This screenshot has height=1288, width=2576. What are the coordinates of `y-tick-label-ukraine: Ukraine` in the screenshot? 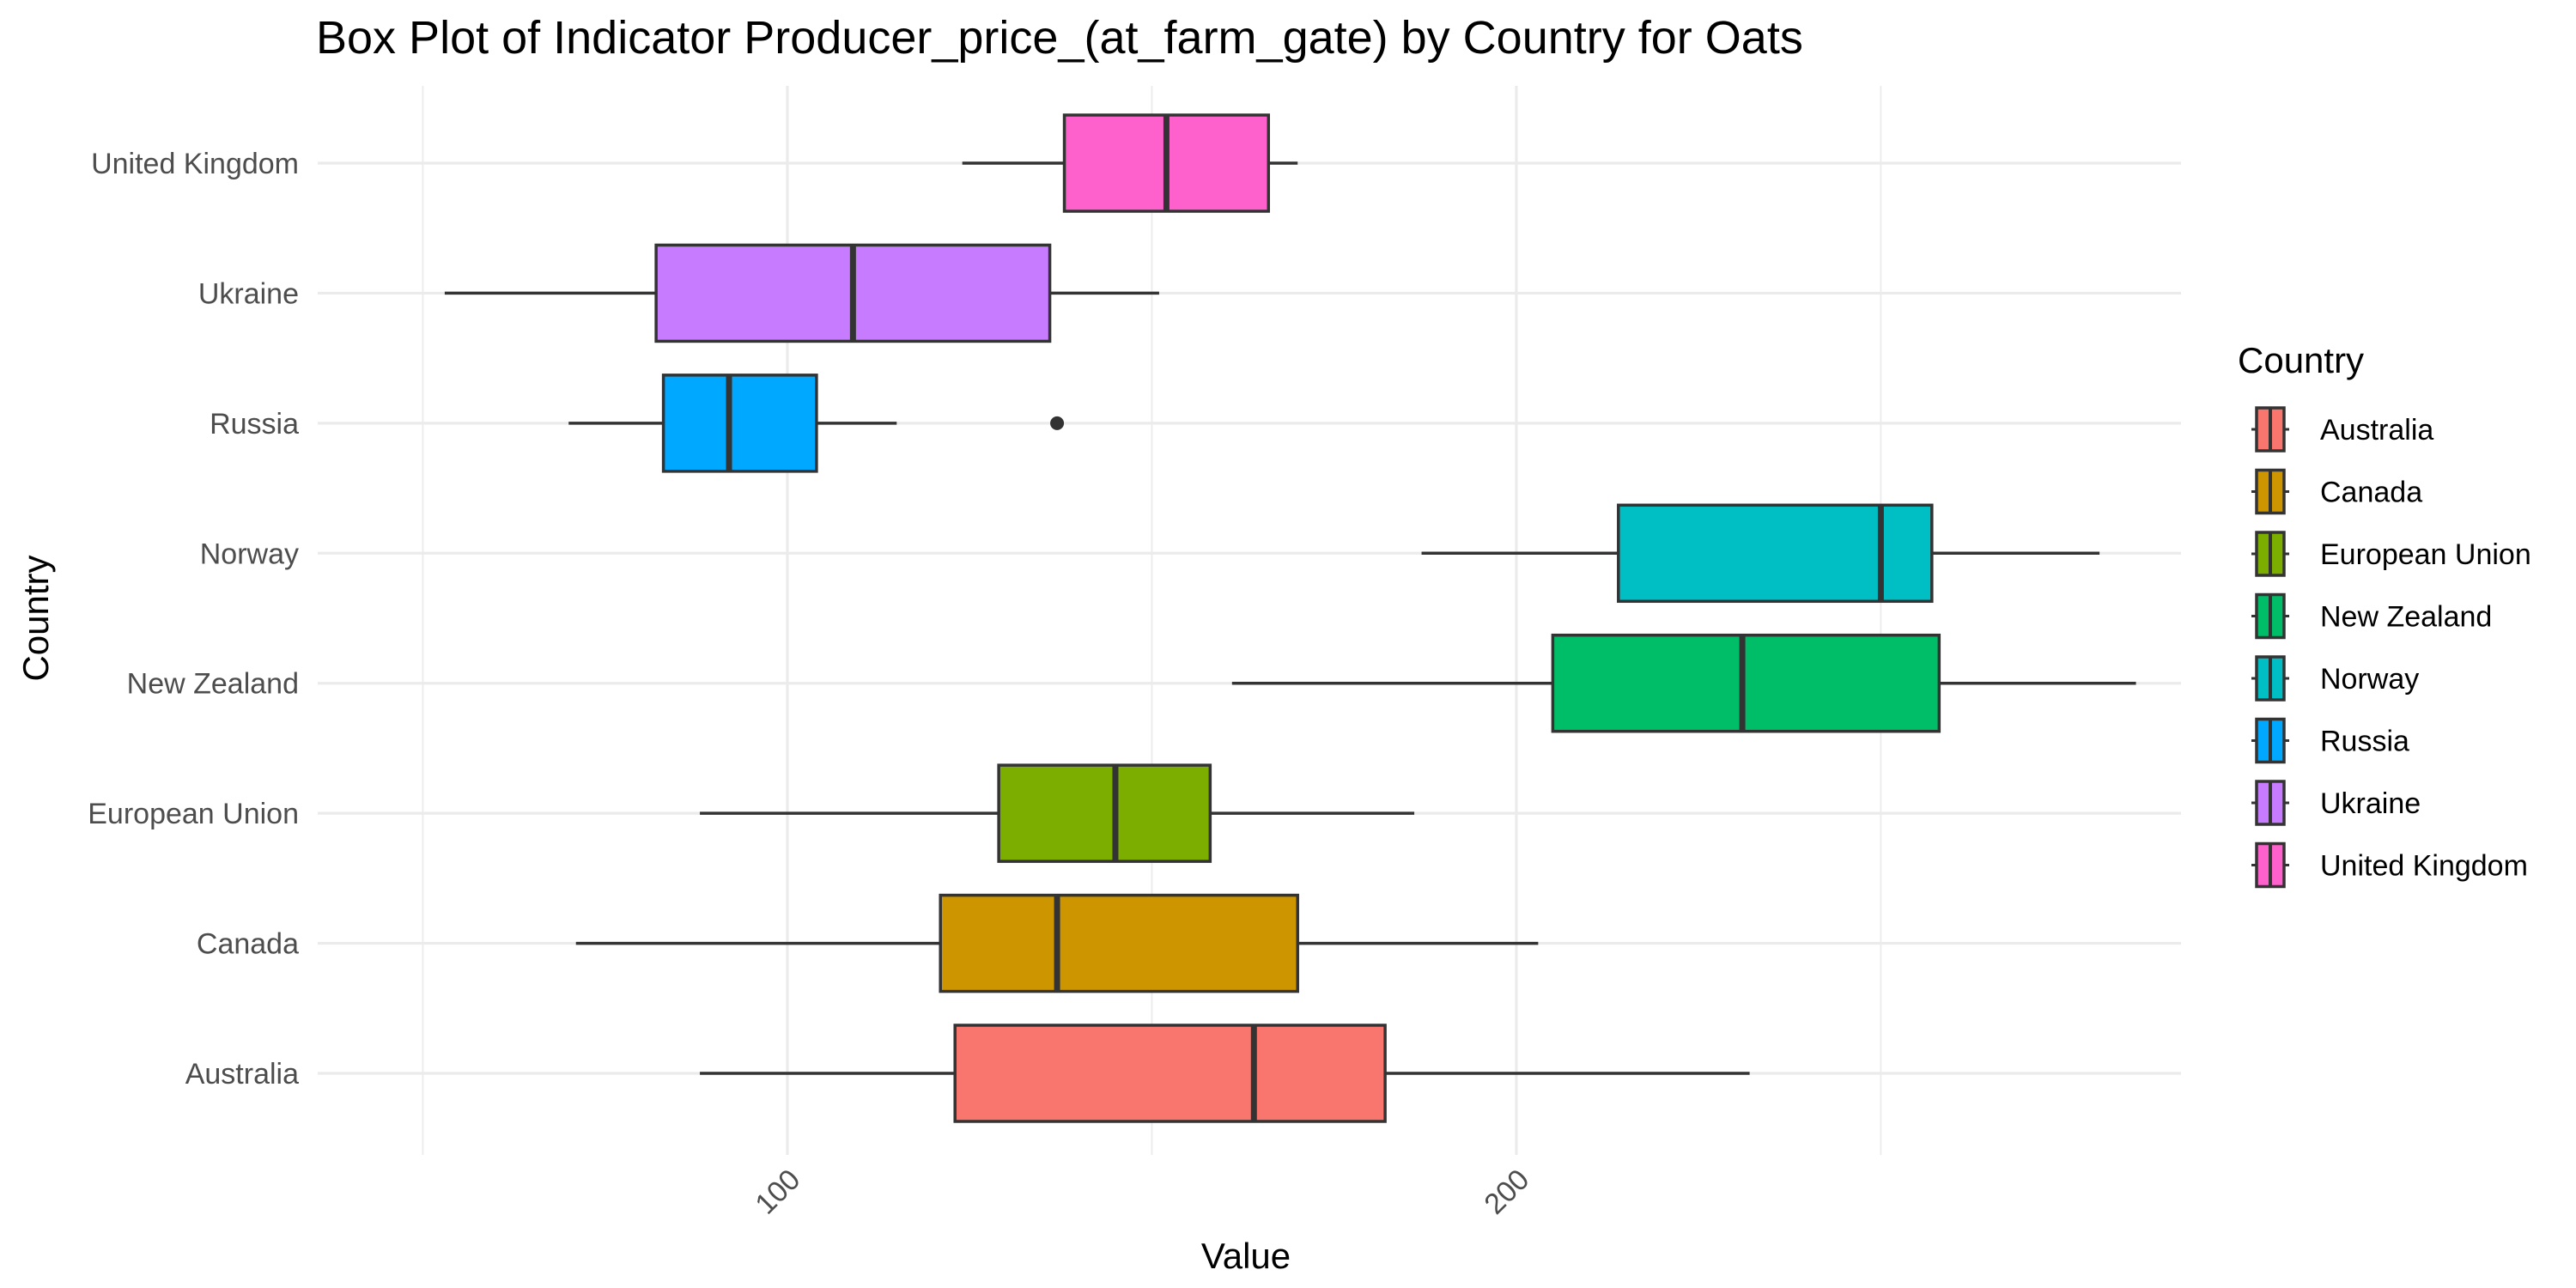 It's located at (249, 293).